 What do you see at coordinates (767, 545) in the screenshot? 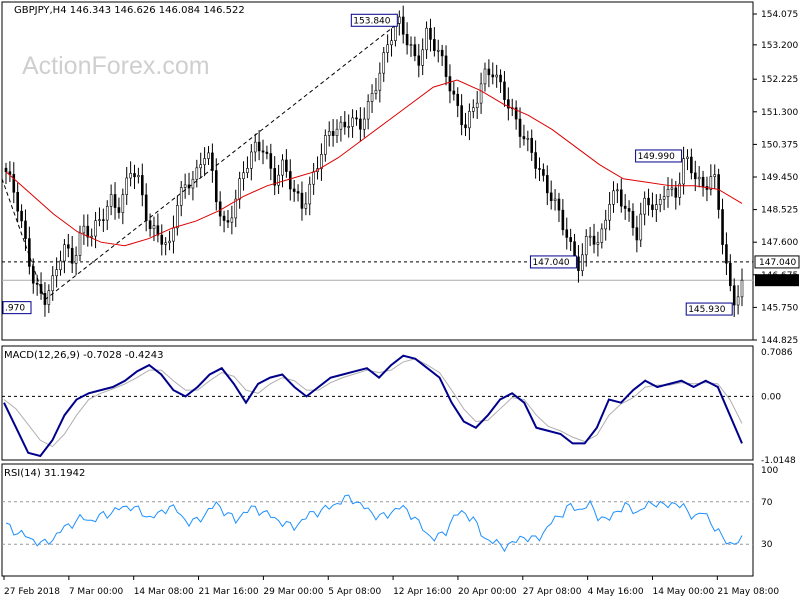
I see `rsi-y-tick-label-2: 30` at bounding box center [767, 545].